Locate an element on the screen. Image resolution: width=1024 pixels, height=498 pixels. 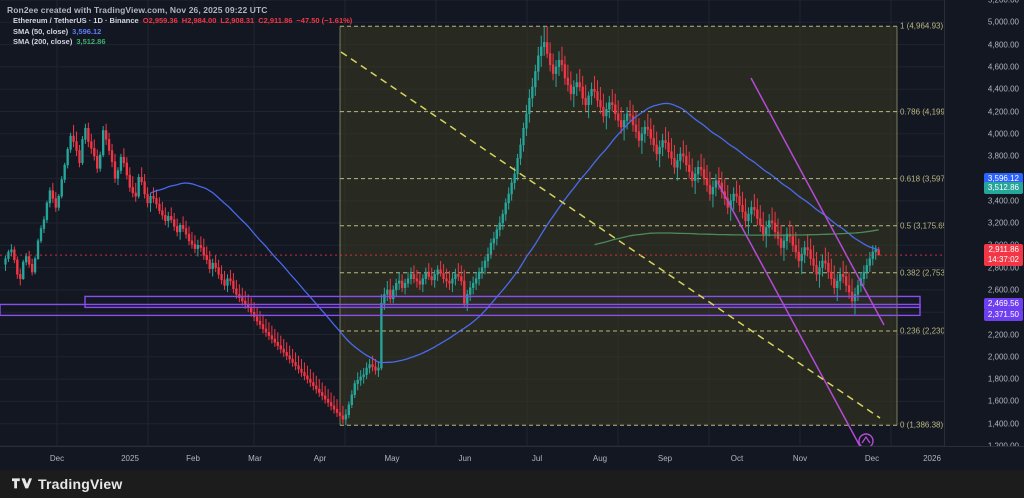
fib-level-label: 0.236 (2,230.92) is located at coordinates (929, 331).